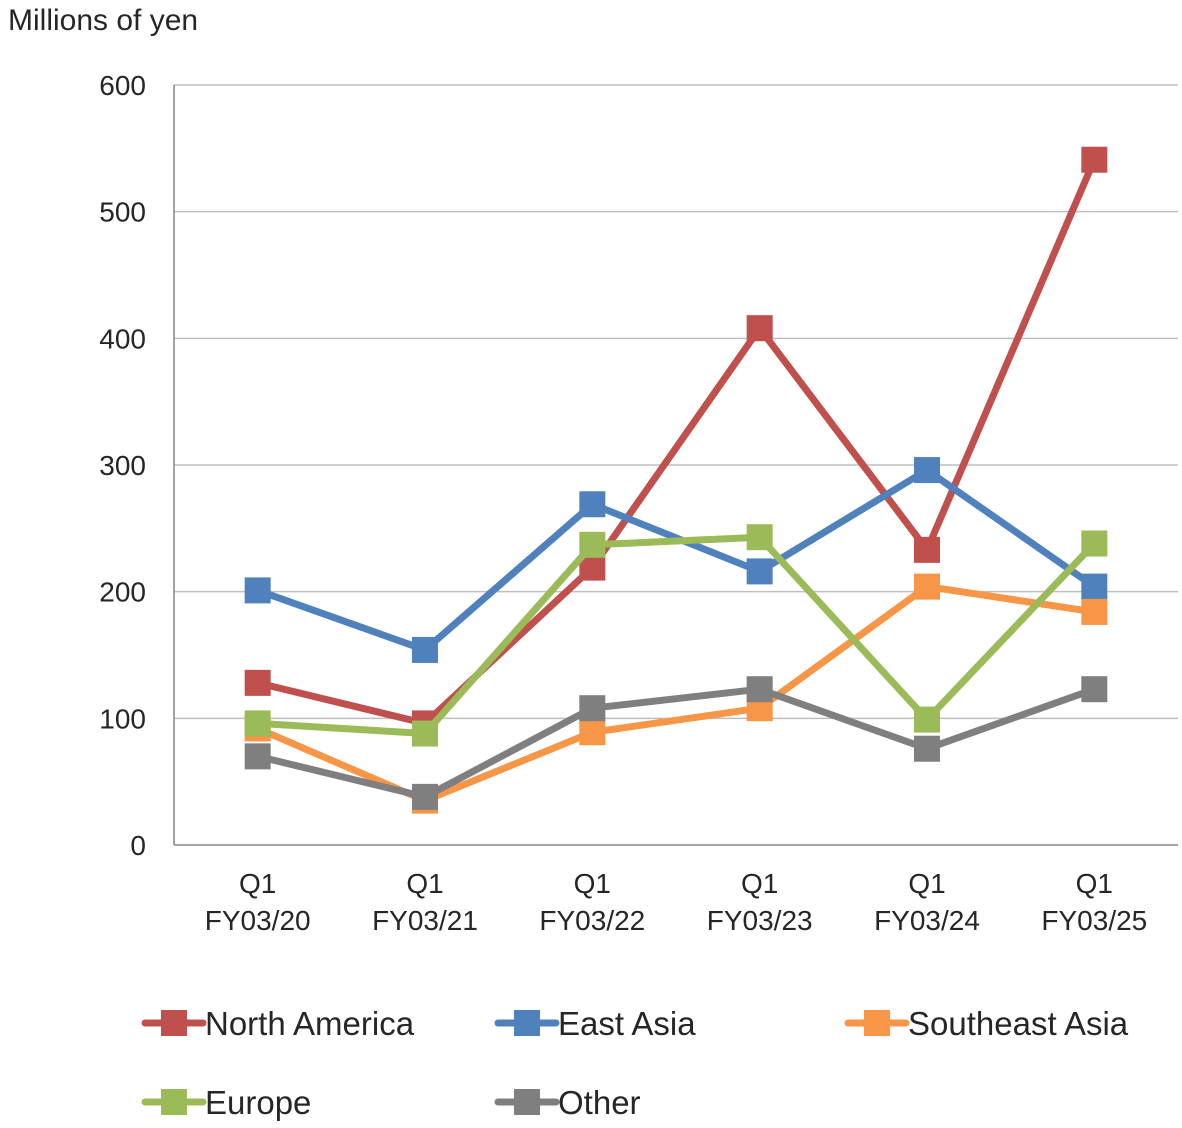 This screenshot has height=1128, width=1182. I want to click on y-tick-label: 100, so click(122, 718).